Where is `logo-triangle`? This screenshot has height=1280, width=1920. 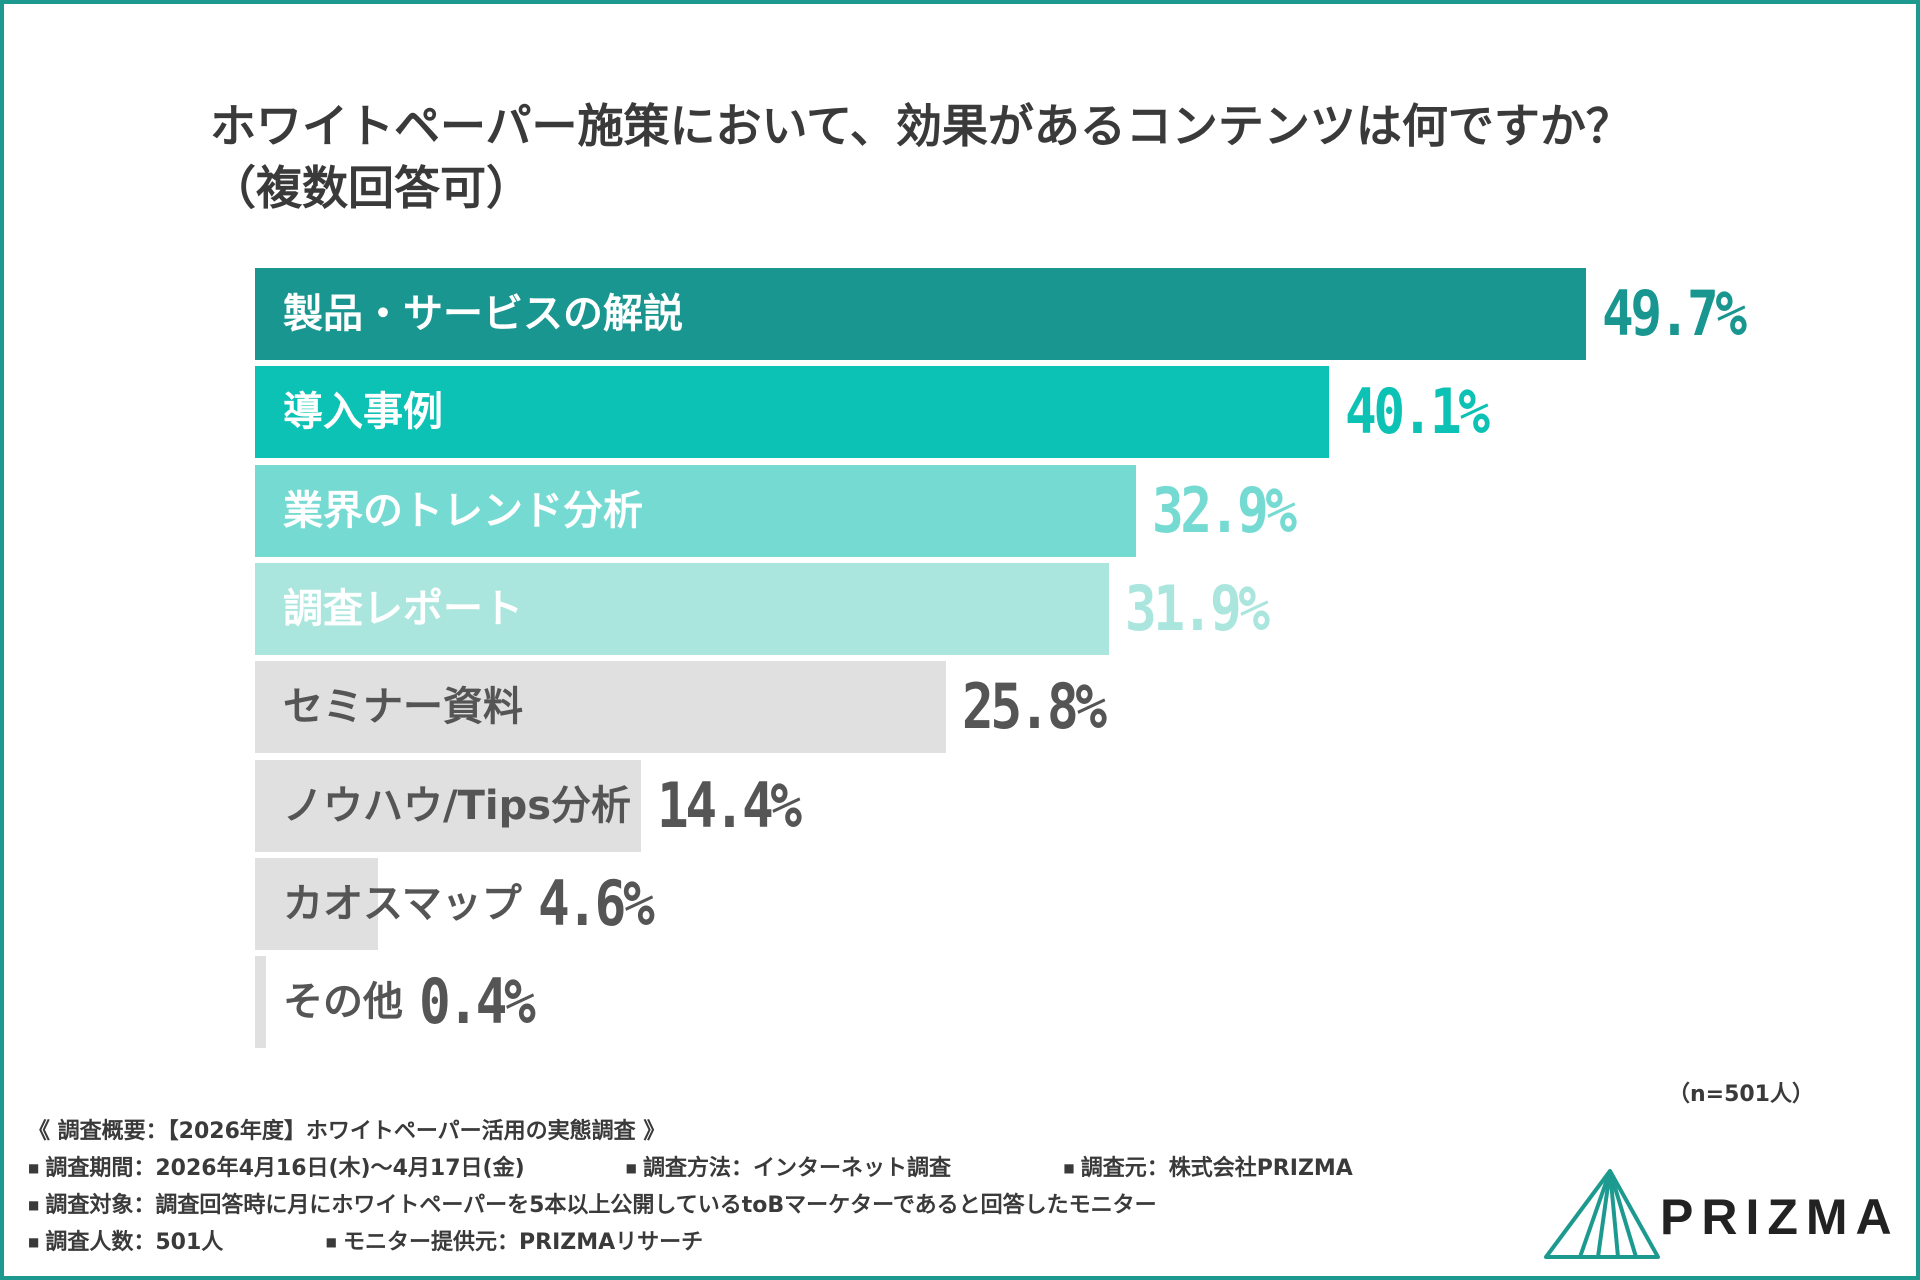
logo-triangle is located at coordinates (1602, 1214).